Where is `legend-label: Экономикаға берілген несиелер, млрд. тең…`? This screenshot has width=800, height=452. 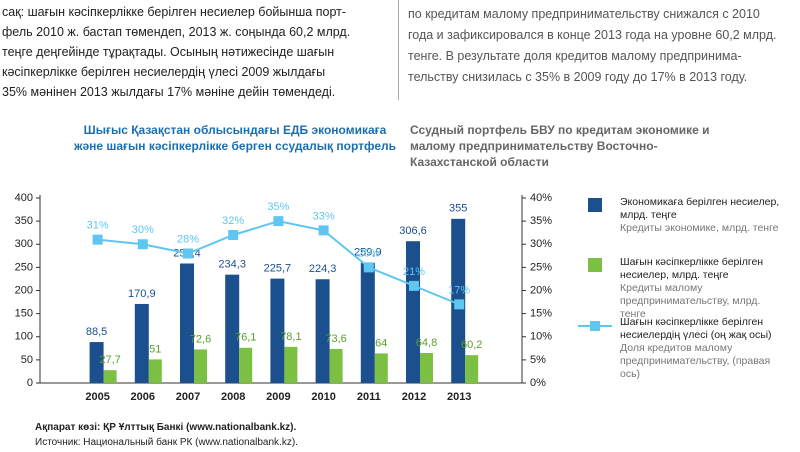 legend-label: Экономикаға берілген несиелер, млрд. тең… is located at coordinates (700, 208).